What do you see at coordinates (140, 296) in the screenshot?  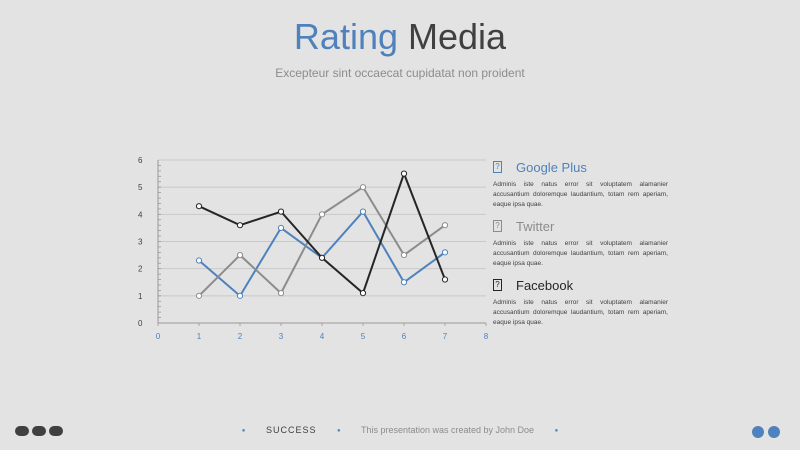 I see `y-tick-label: 1` at bounding box center [140, 296].